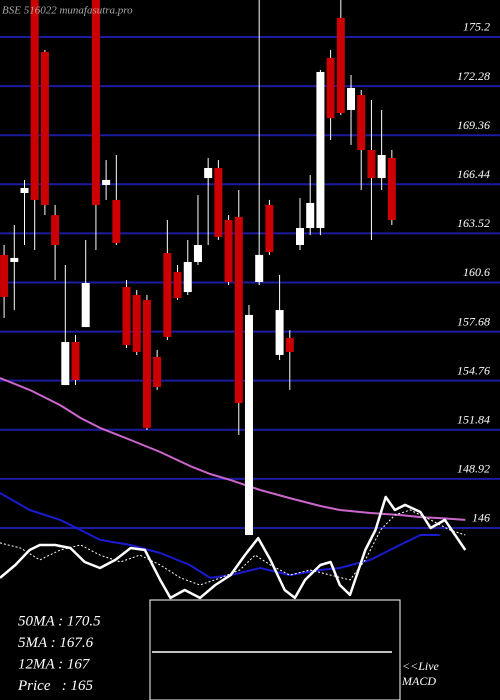 The width and height of the screenshot is (500, 700). I want to click on info-label: 50MA : 170.5, so click(59, 621).